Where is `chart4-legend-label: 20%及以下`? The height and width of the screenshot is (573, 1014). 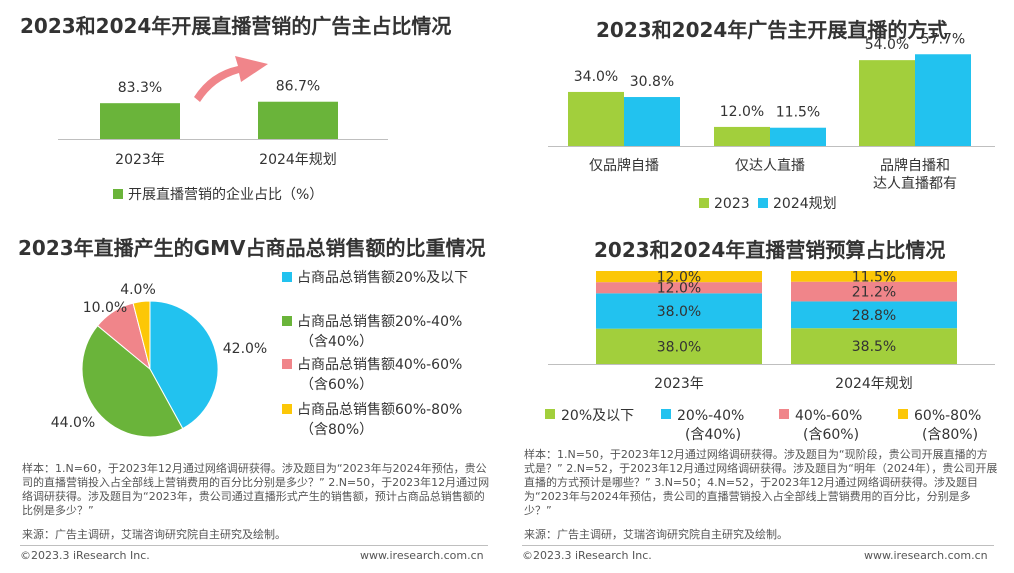
chart4-legend-label: 20%及以下 is located at coordinates (597, 416).